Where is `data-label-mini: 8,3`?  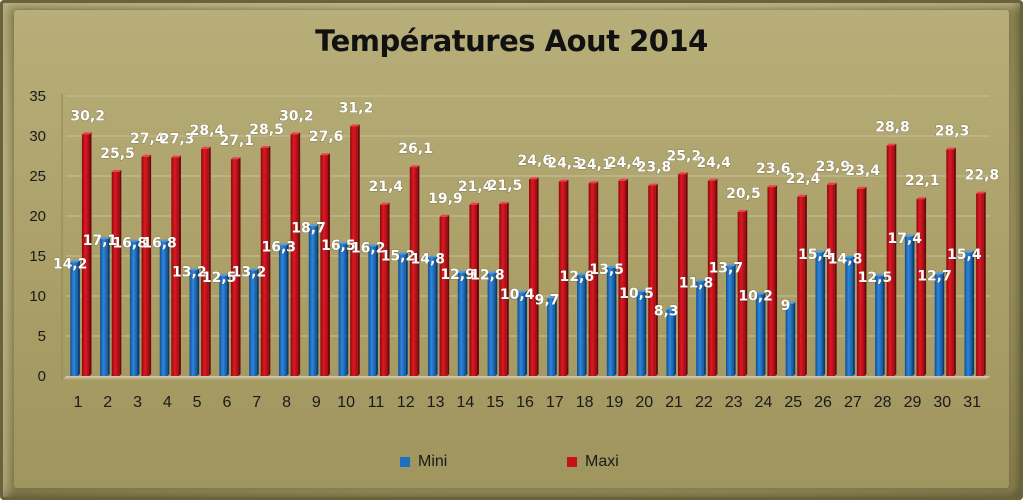
data-label-mini: 8,3 is located at coordinates (666, 312).